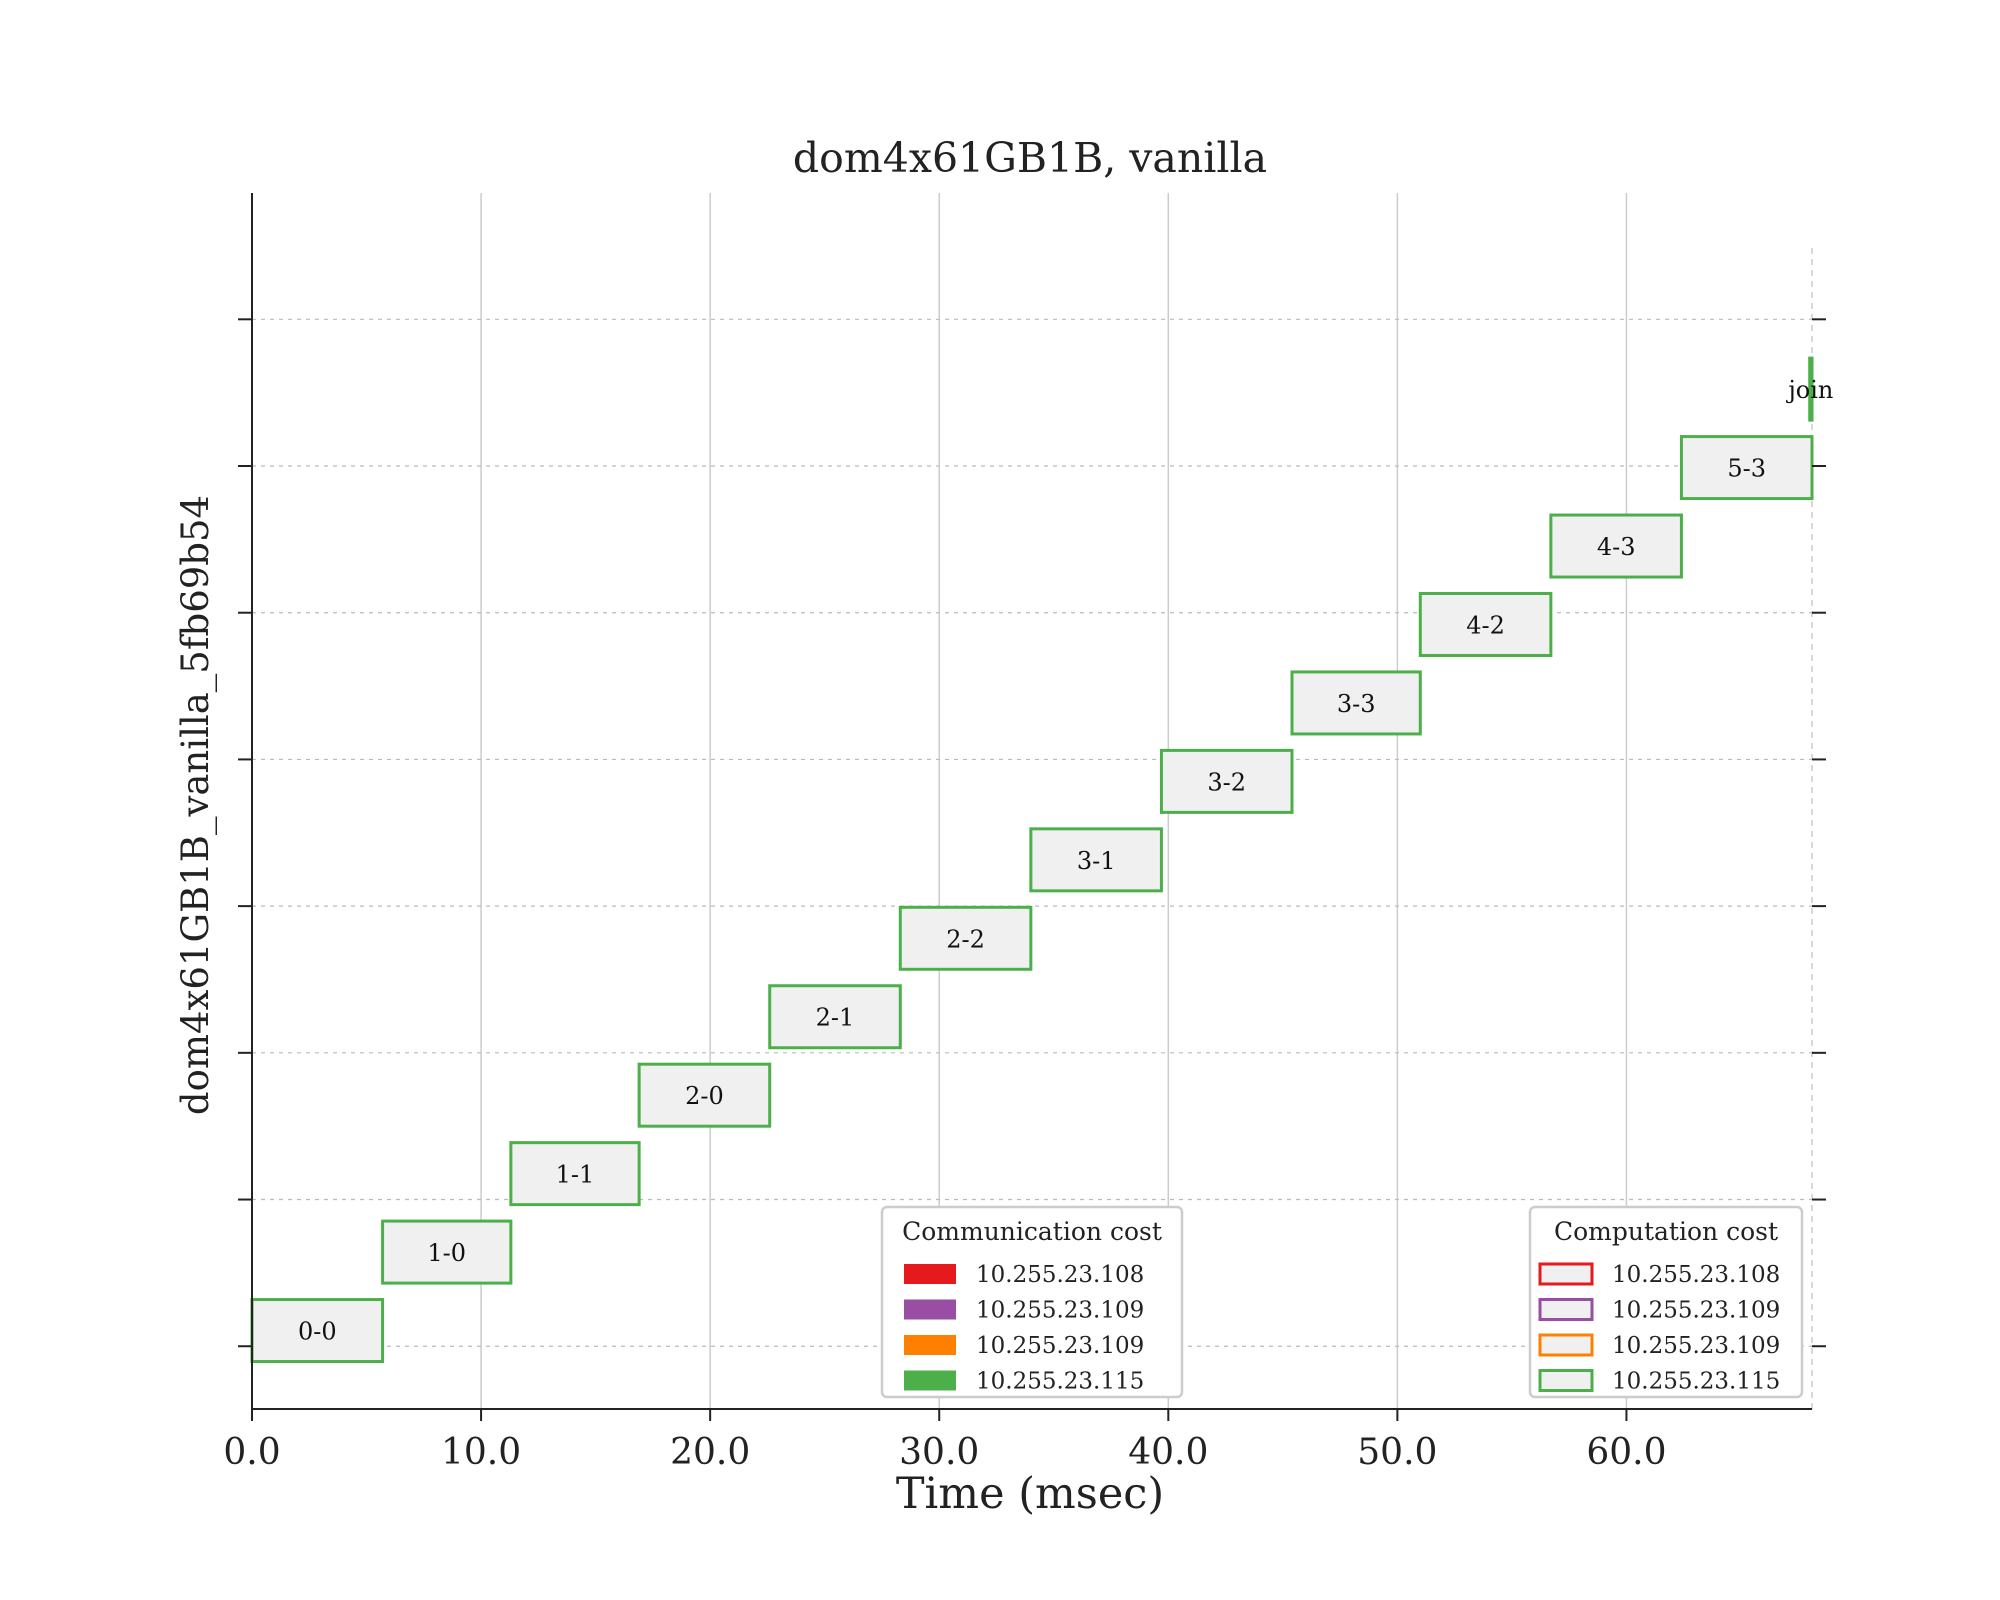  I want to click on task-label: 3-1, so click(1096, 861).